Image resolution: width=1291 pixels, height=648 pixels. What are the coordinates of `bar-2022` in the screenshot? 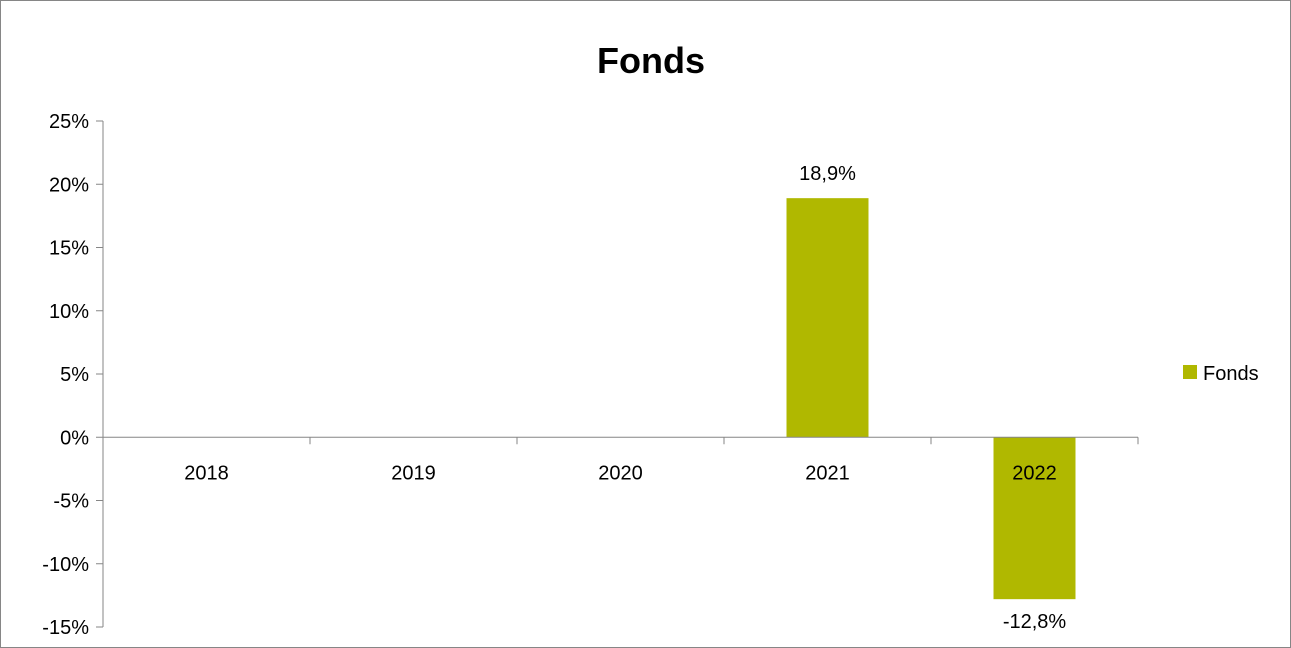 It's located at (1034, 518).